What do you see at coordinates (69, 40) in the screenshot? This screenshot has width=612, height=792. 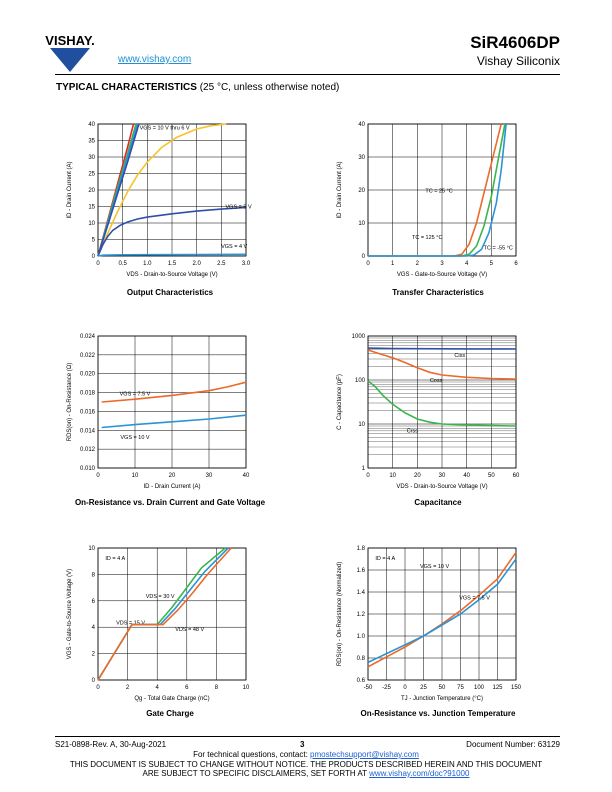 I see `vishay-logo-text: VISHAY.` at bounding box center [69, 40].